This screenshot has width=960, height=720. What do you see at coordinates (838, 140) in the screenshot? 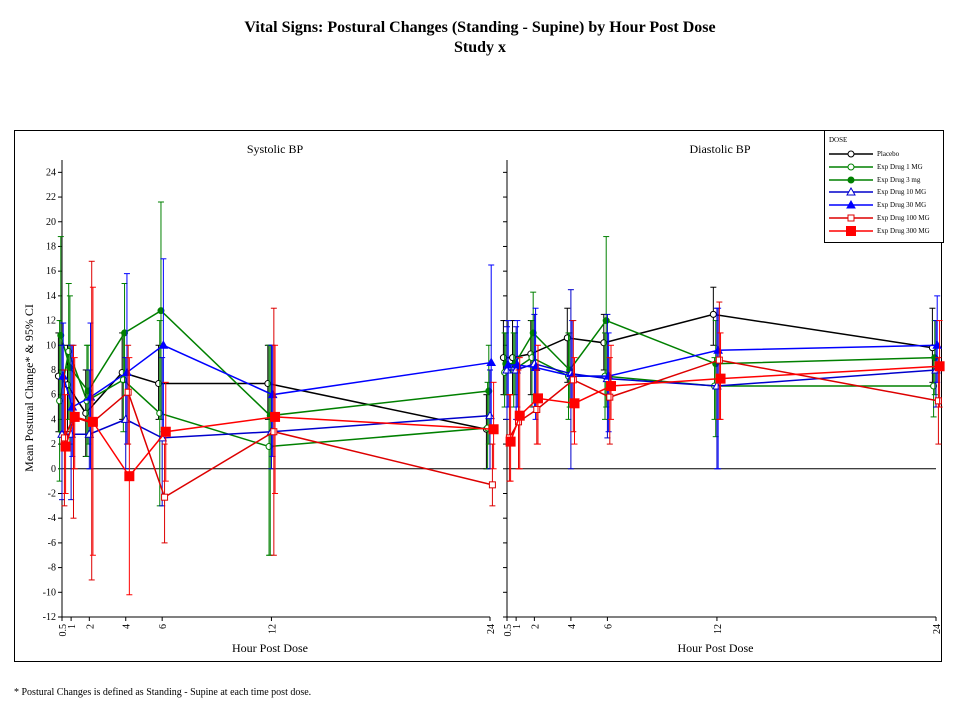
I see `legend-title: DOSE` at bounding box center [838, 140].